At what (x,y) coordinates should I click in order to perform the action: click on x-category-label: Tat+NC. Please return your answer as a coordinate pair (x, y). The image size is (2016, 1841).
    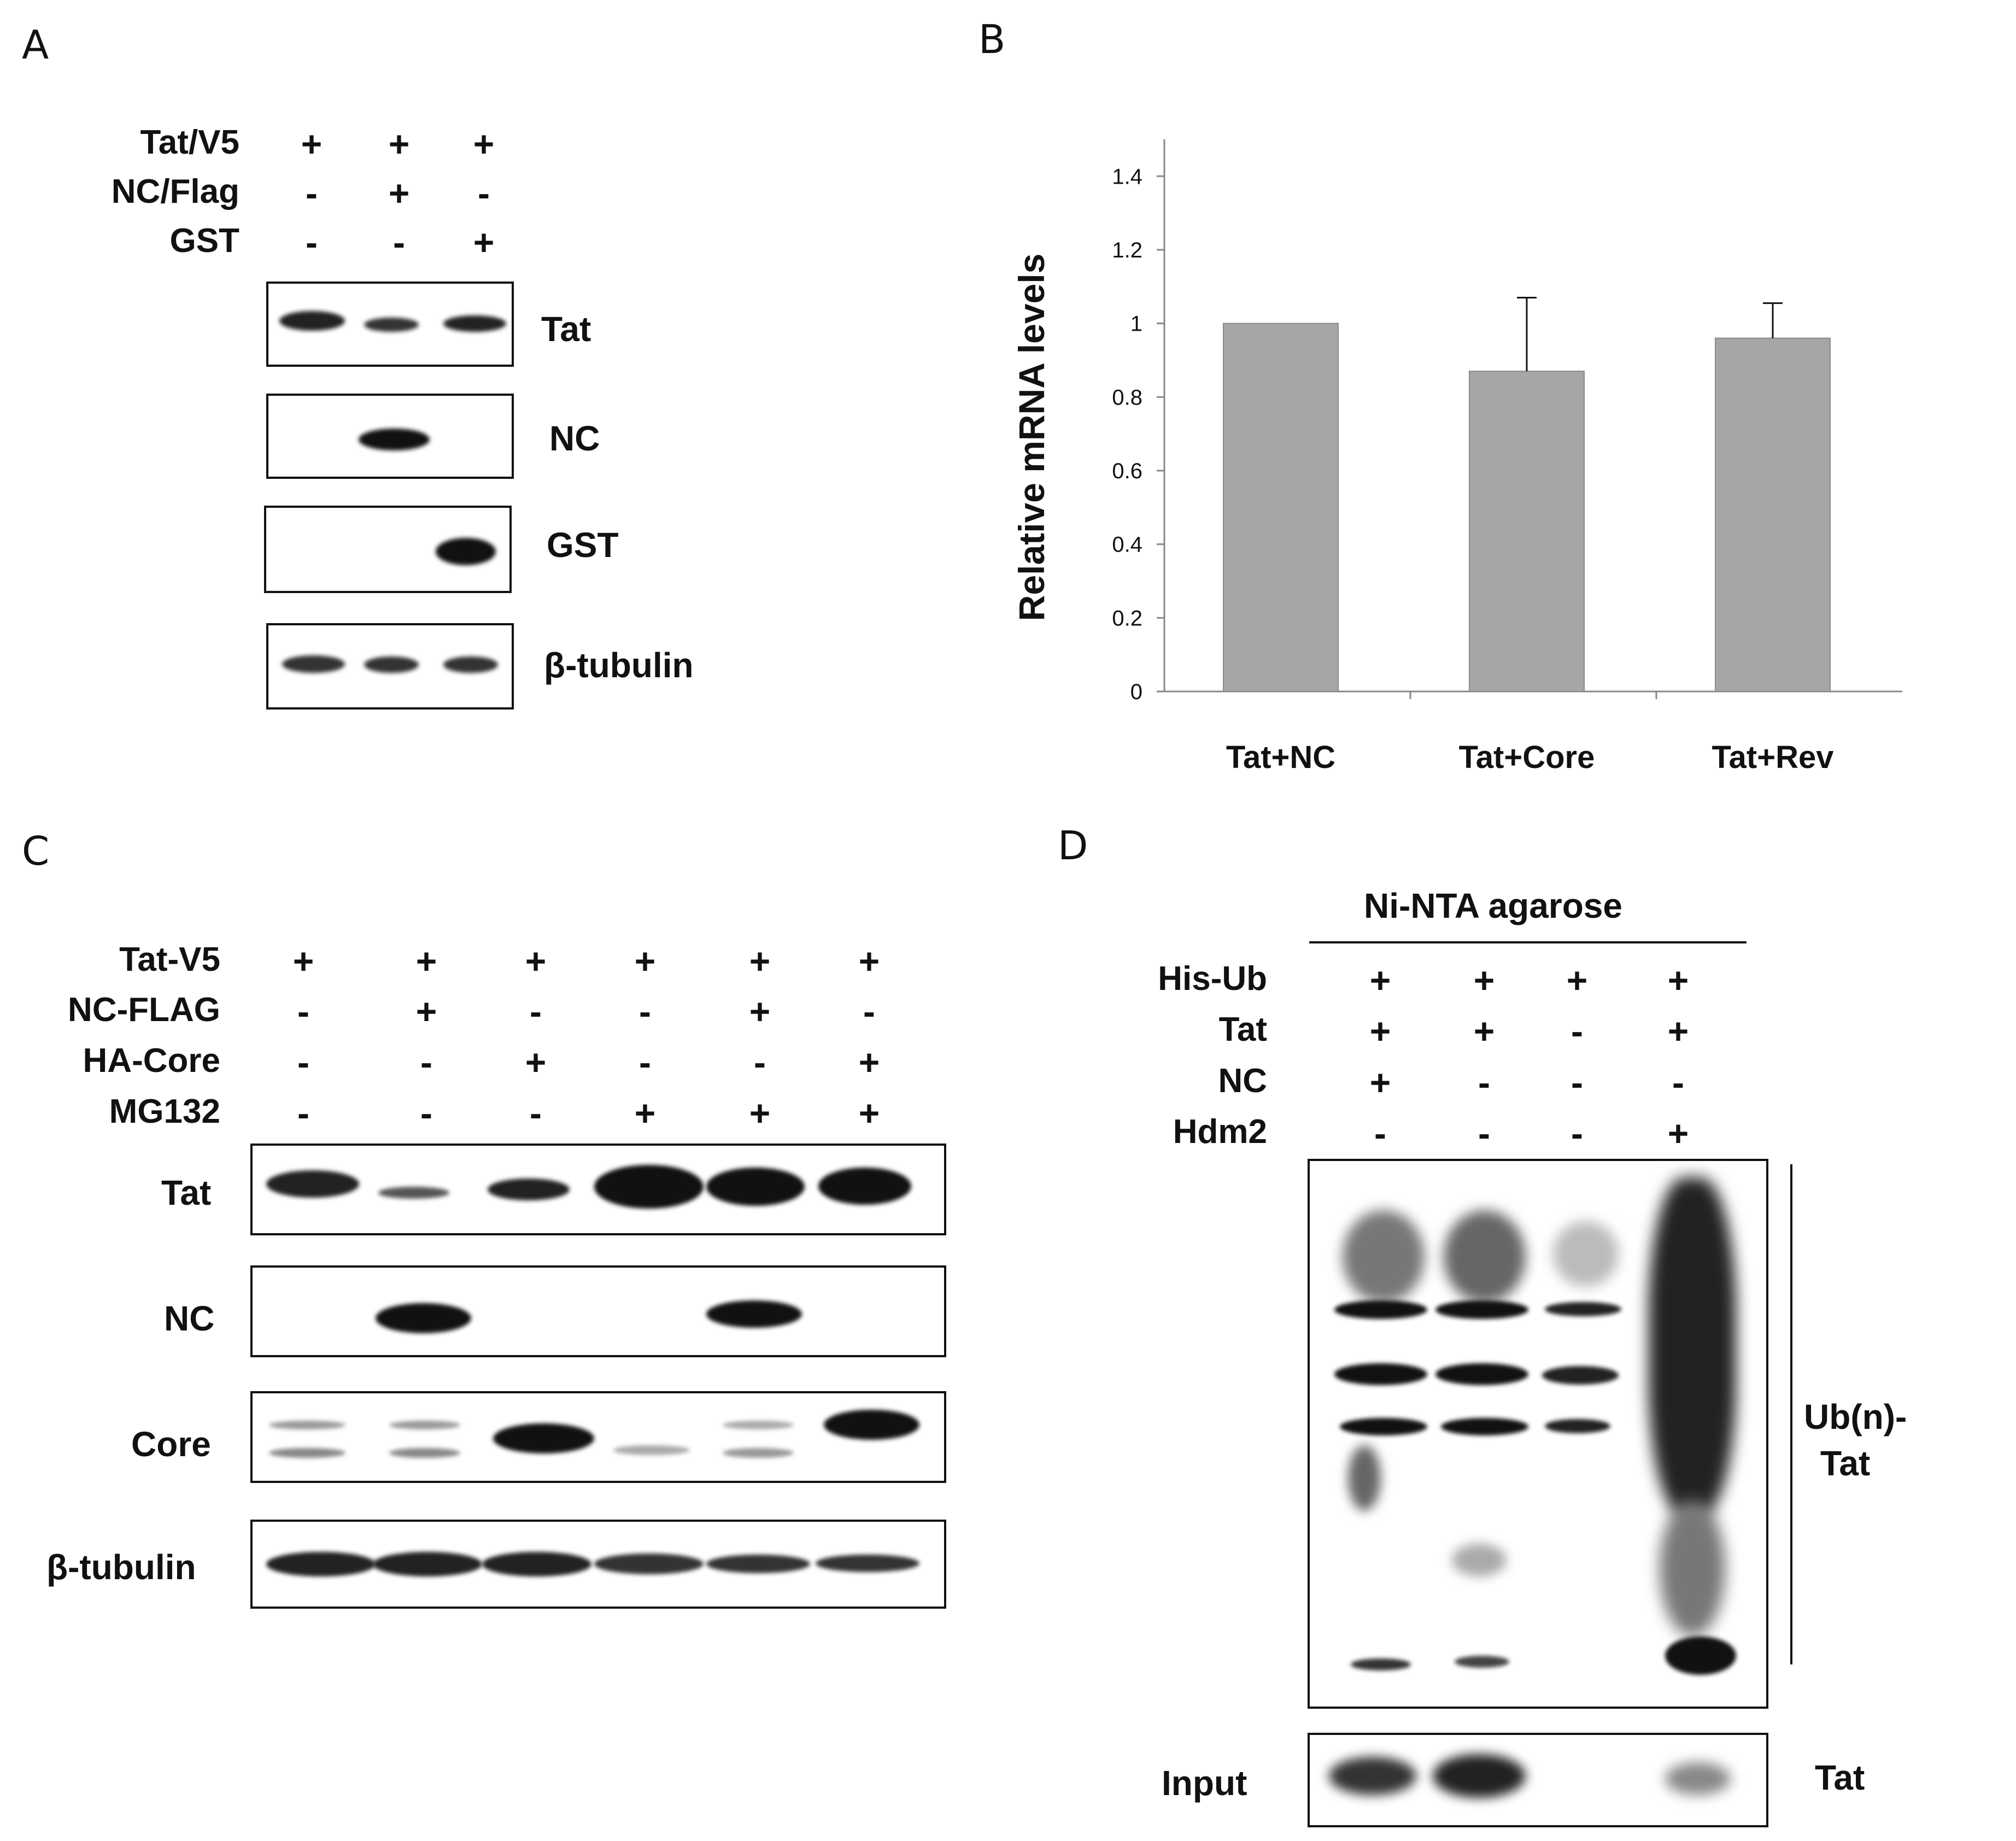
    Looking at the image, I should click on (1280, 757).